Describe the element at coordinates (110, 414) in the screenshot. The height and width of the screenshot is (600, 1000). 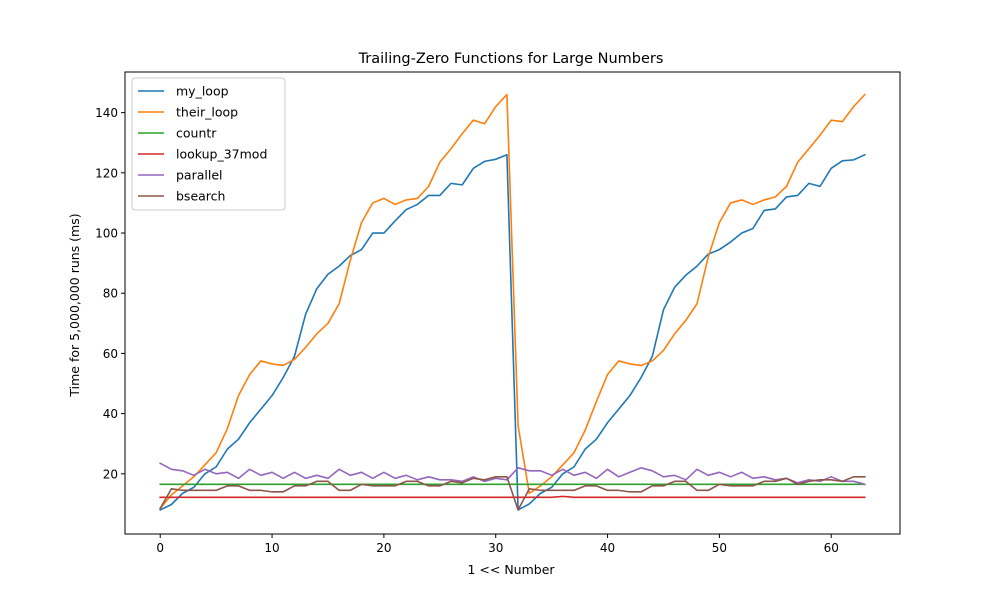
I see `y-tick-label: 40` at that location.